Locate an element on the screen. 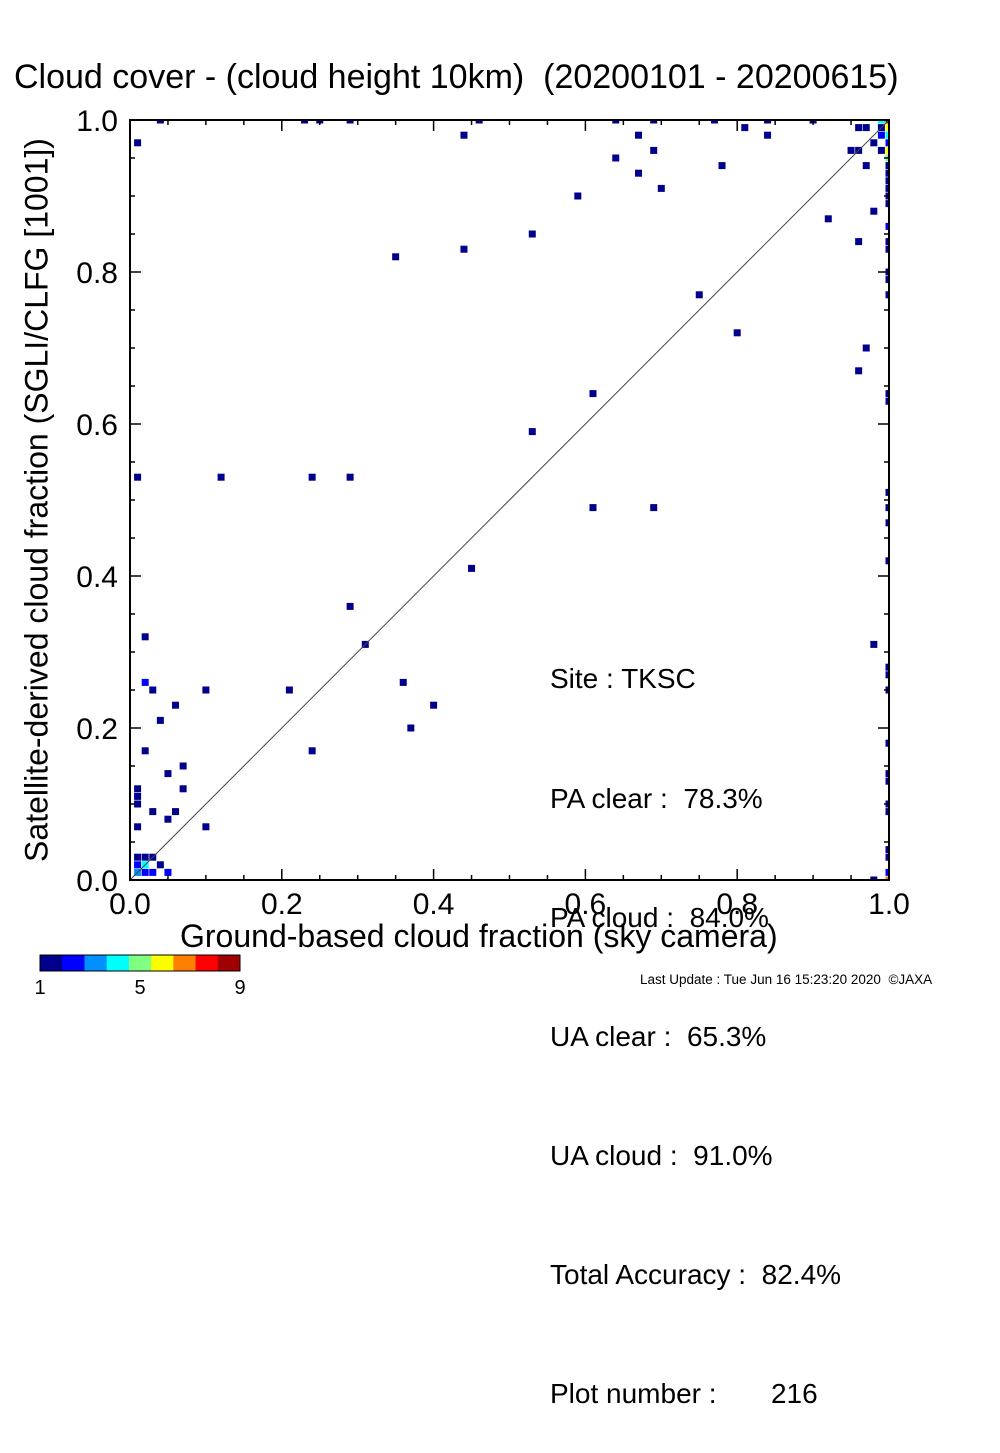 This screenshot has width=1000, height=1453. plot-number-label: Plot number : 216 is located at coordinates (684, 1393).